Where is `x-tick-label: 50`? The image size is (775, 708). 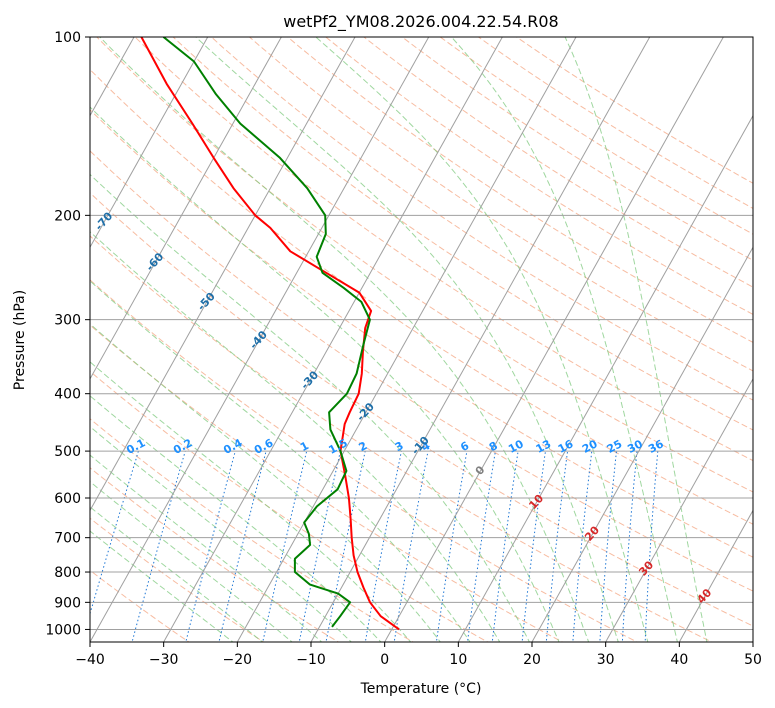
x-tick-label: 50 is located at coordinates (753, 660).